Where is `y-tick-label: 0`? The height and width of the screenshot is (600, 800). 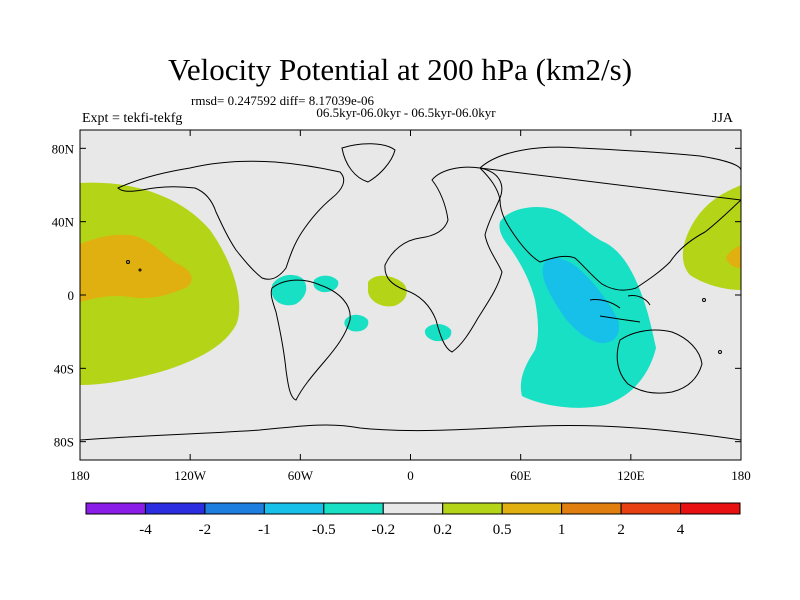 y-tick-label: 0 is located at coordinates (71, 295).